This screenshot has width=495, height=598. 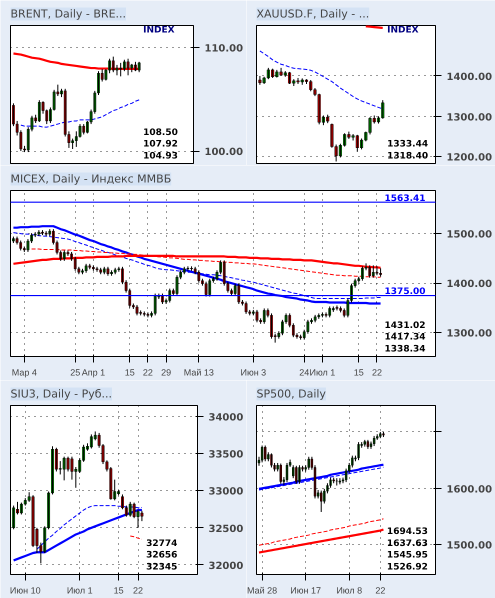 What do you see at coordinates (407, 145) in the screenshot?
I see `text: 1333.44` at bounding box center [407, 145].